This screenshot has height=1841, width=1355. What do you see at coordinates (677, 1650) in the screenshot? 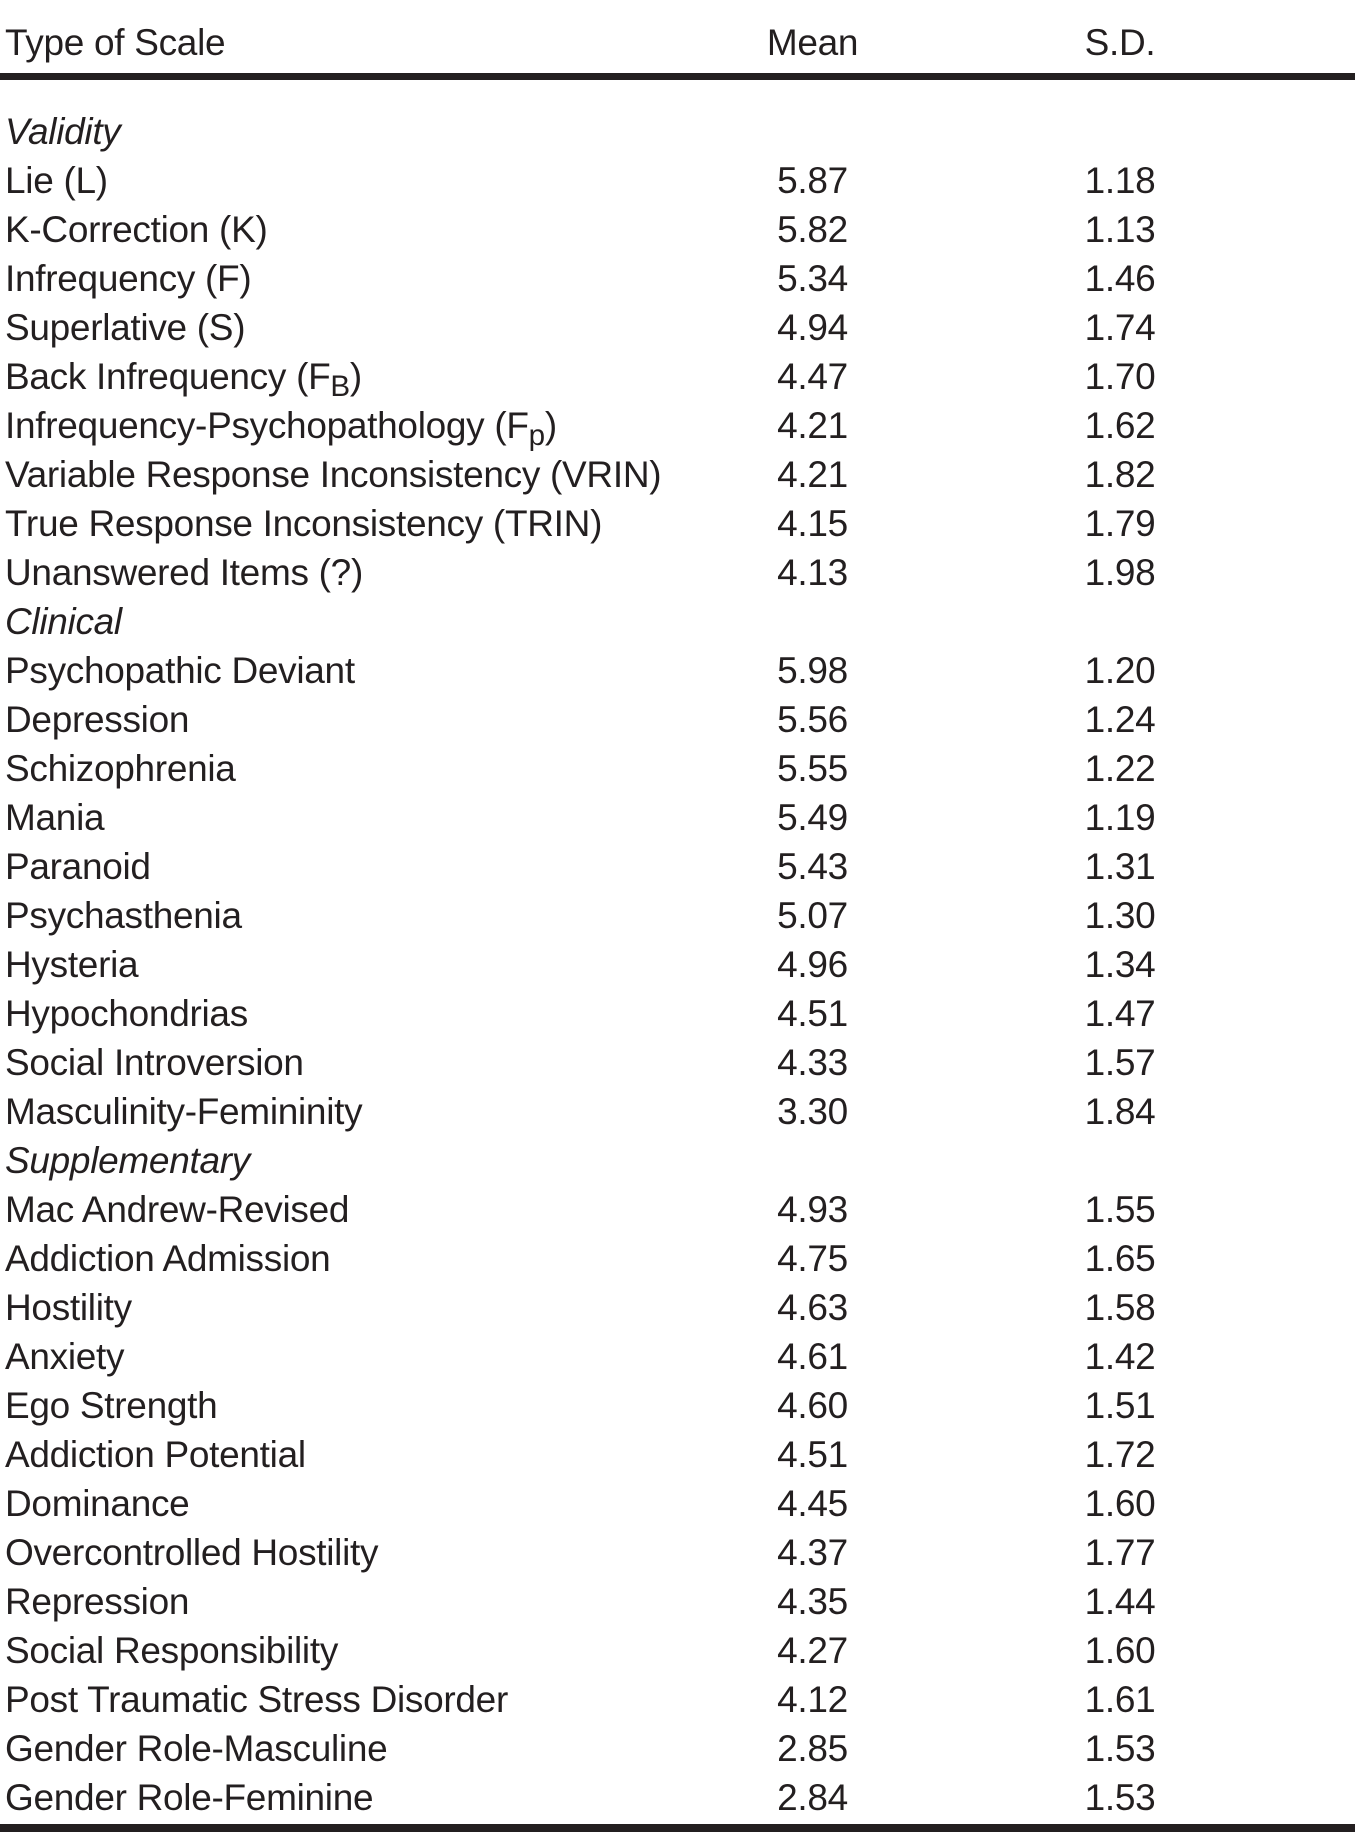
I see `table-row: Social Responsibility 4.27 1.60` at bounding box center [677, 1650].